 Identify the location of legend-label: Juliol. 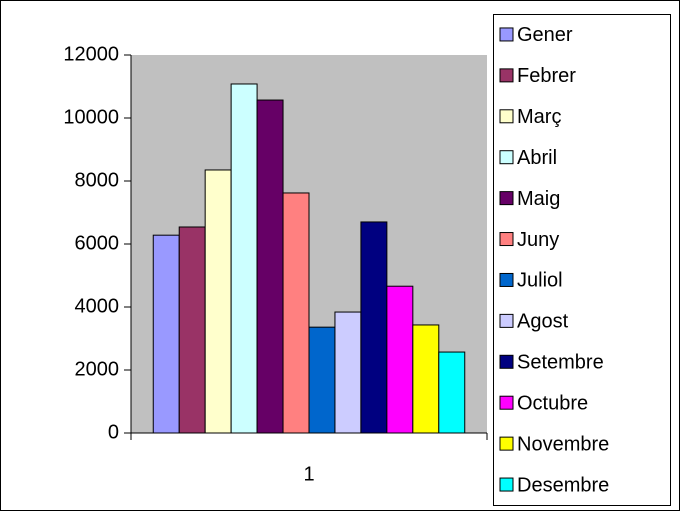
(540, 281).